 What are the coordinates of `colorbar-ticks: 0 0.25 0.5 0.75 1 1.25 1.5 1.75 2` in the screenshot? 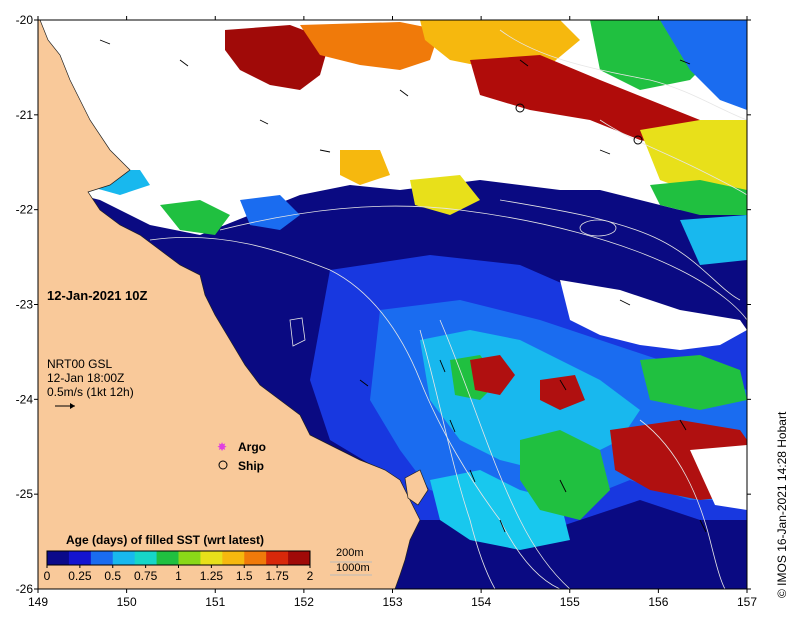 It's located at (179, 574).